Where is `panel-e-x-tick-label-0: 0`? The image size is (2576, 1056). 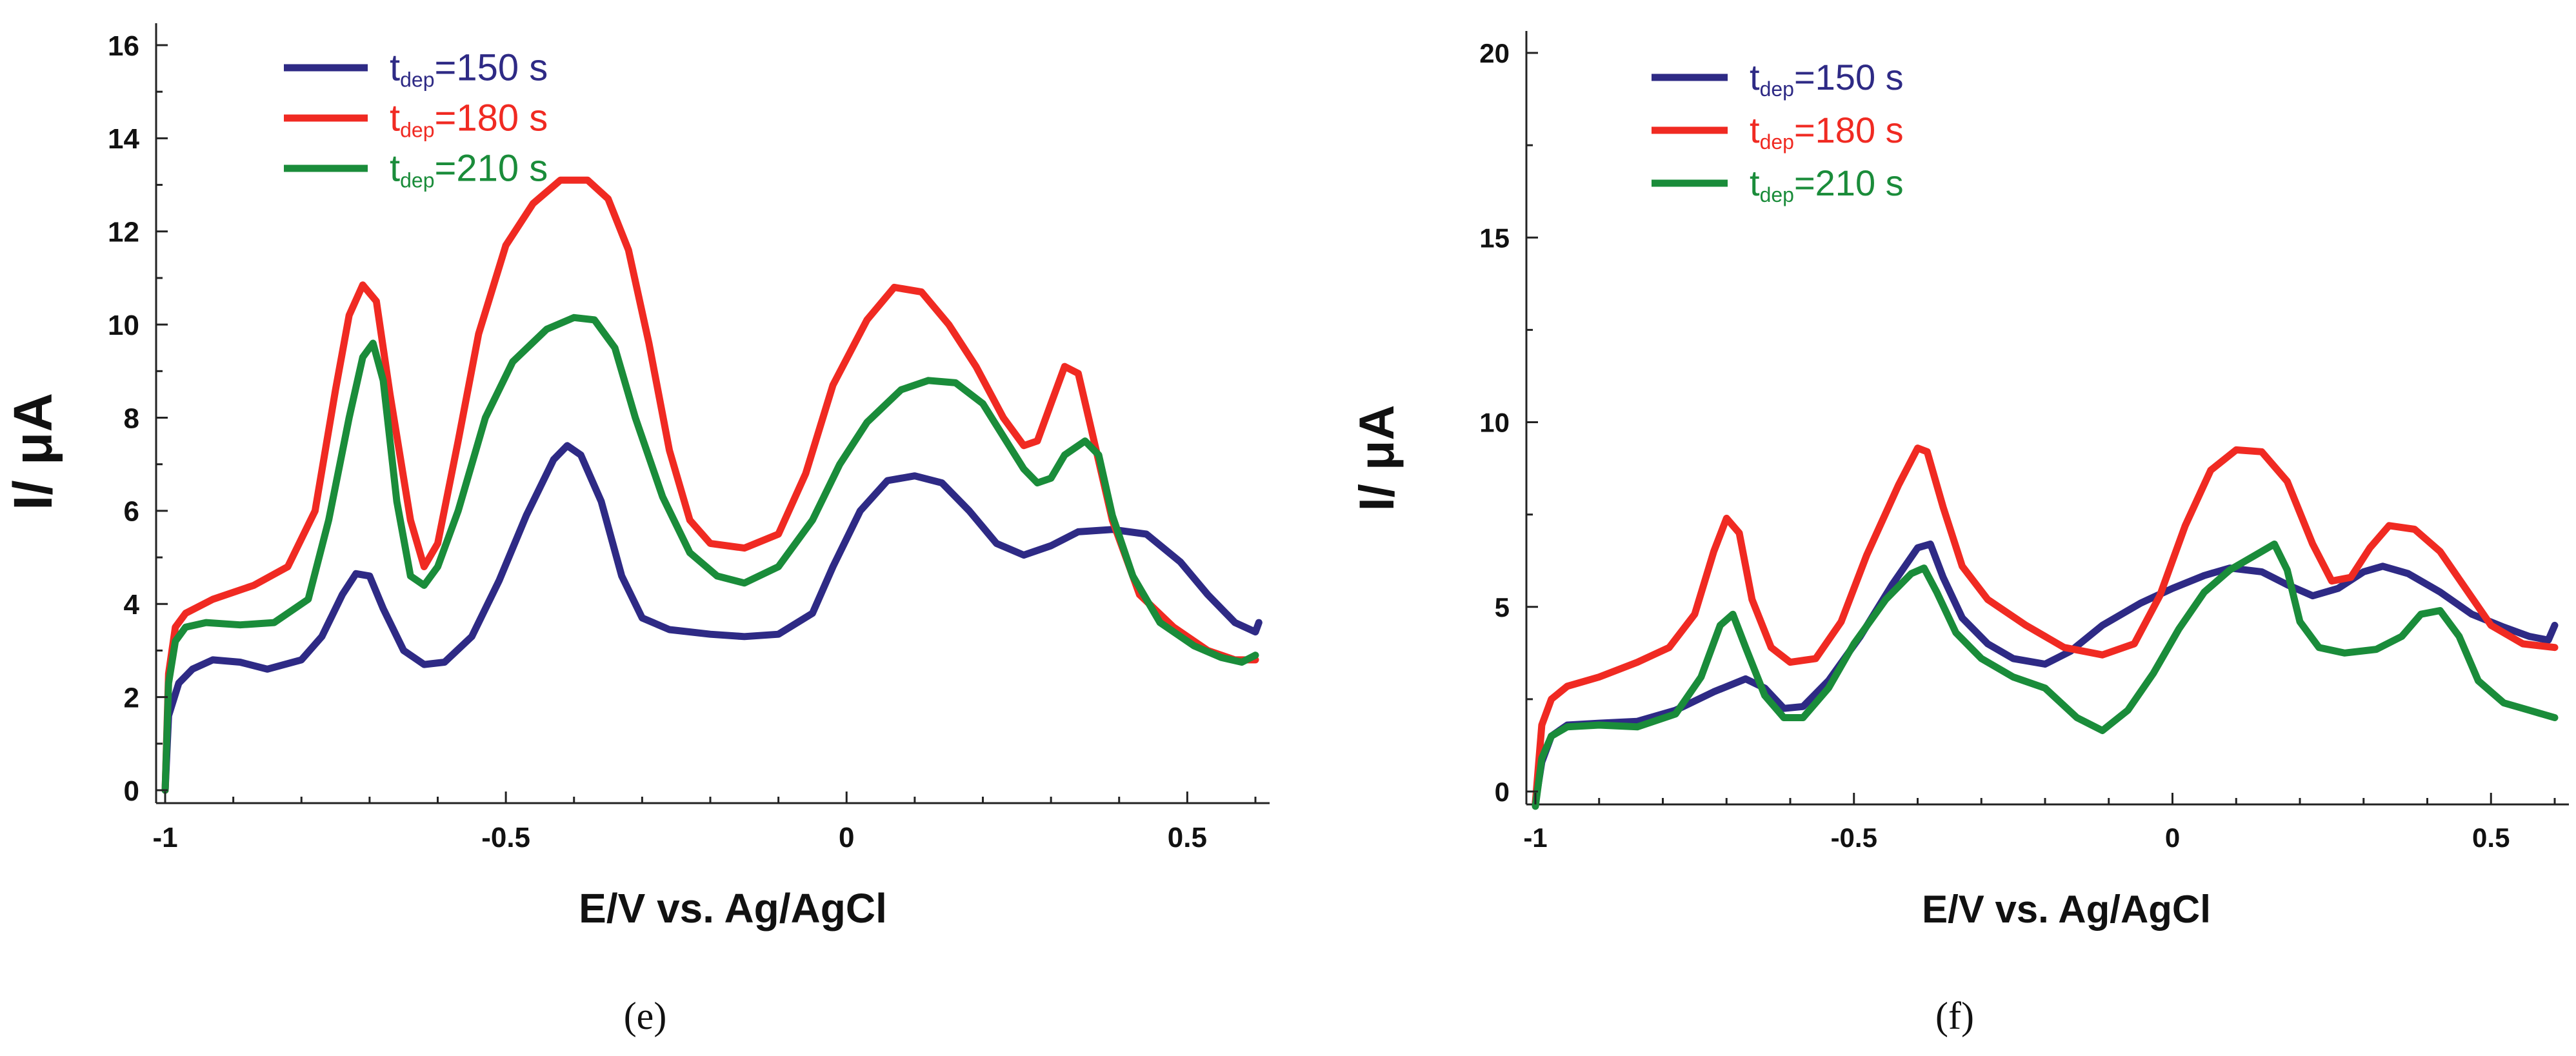 panel-e-x-tick-label-0: 0 is located at coordinates (846, 838).